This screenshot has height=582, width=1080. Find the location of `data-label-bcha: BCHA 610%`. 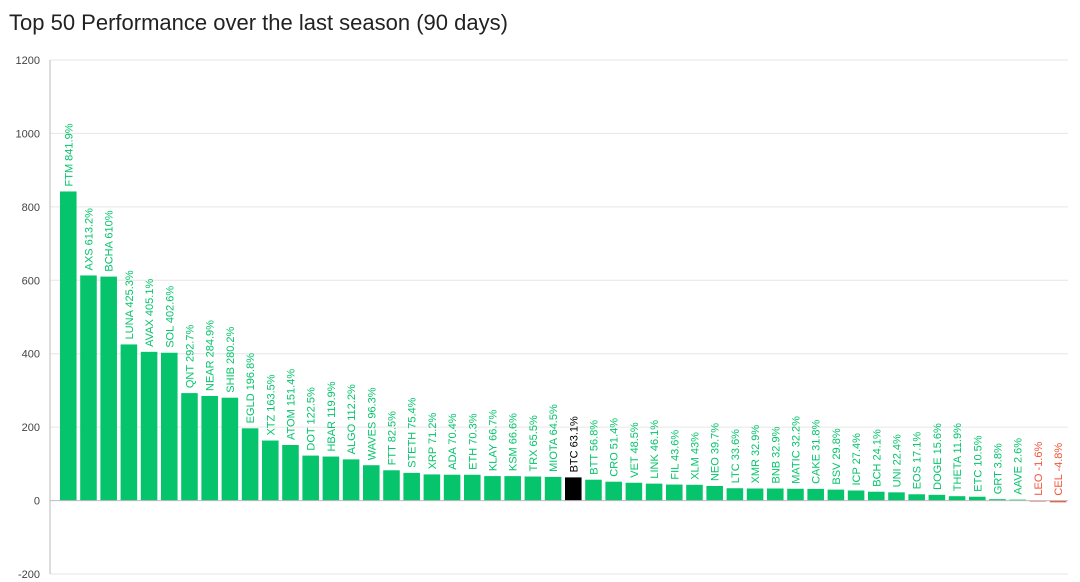

data-label-bcha: BCHA 610% is located at coordinates (110, 240).